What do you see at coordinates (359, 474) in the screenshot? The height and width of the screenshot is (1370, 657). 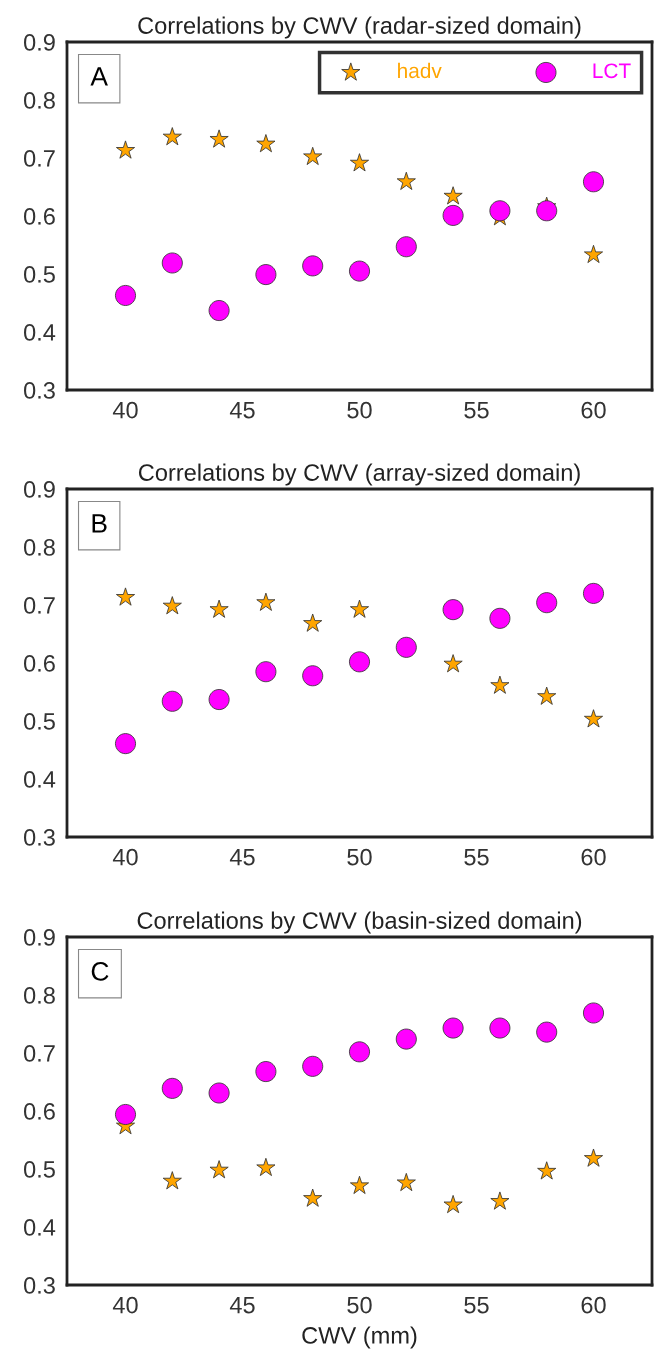 I see `chart-title: Correlations by CWV (array-sized domain)` at bounding box center [359, 474].